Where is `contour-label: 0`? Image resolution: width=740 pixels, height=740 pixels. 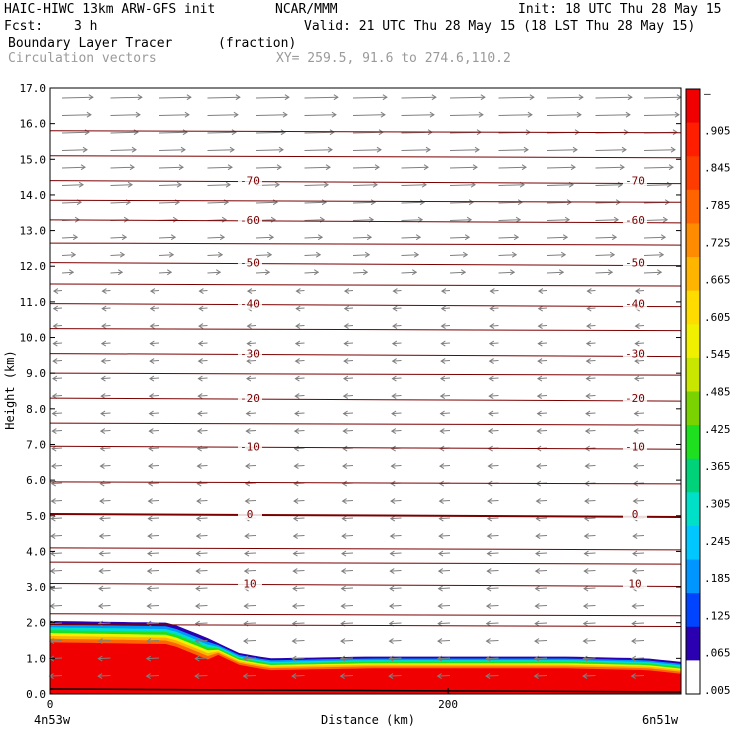
contour-label: 0 is located at coordinates (250, 514).